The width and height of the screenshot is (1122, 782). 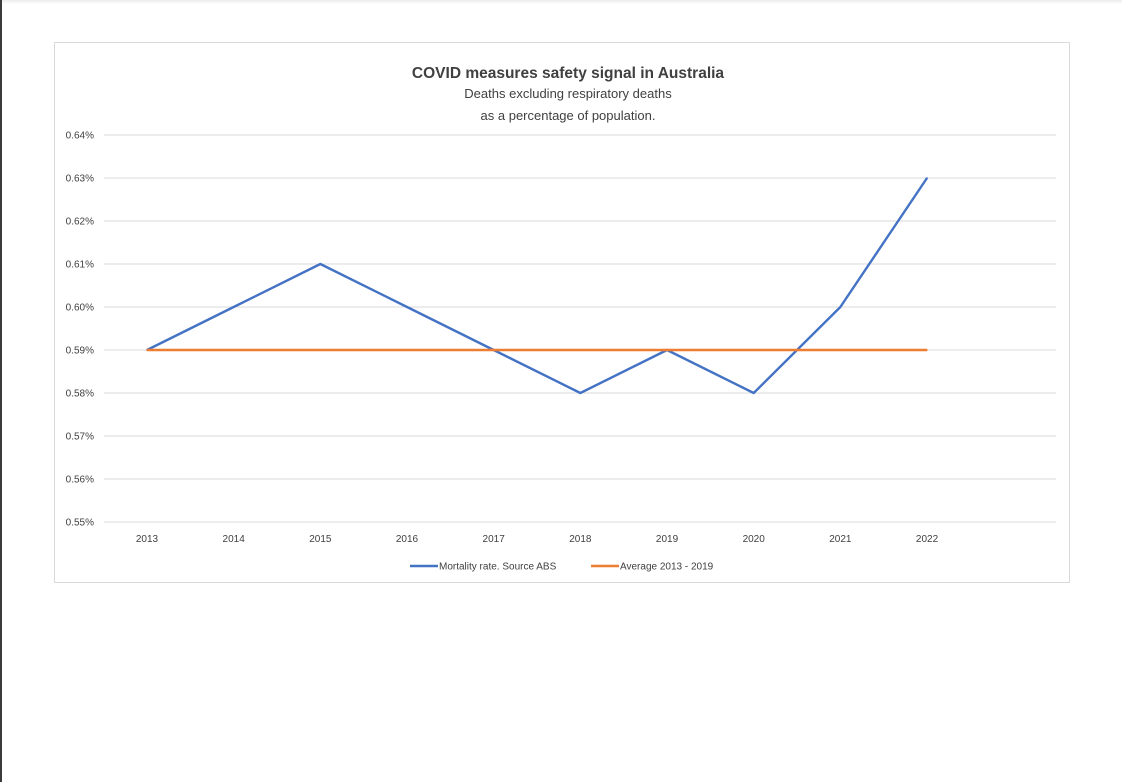 I want to click on y-tick-label-1: 0.56%, so click(x=80, y=480).